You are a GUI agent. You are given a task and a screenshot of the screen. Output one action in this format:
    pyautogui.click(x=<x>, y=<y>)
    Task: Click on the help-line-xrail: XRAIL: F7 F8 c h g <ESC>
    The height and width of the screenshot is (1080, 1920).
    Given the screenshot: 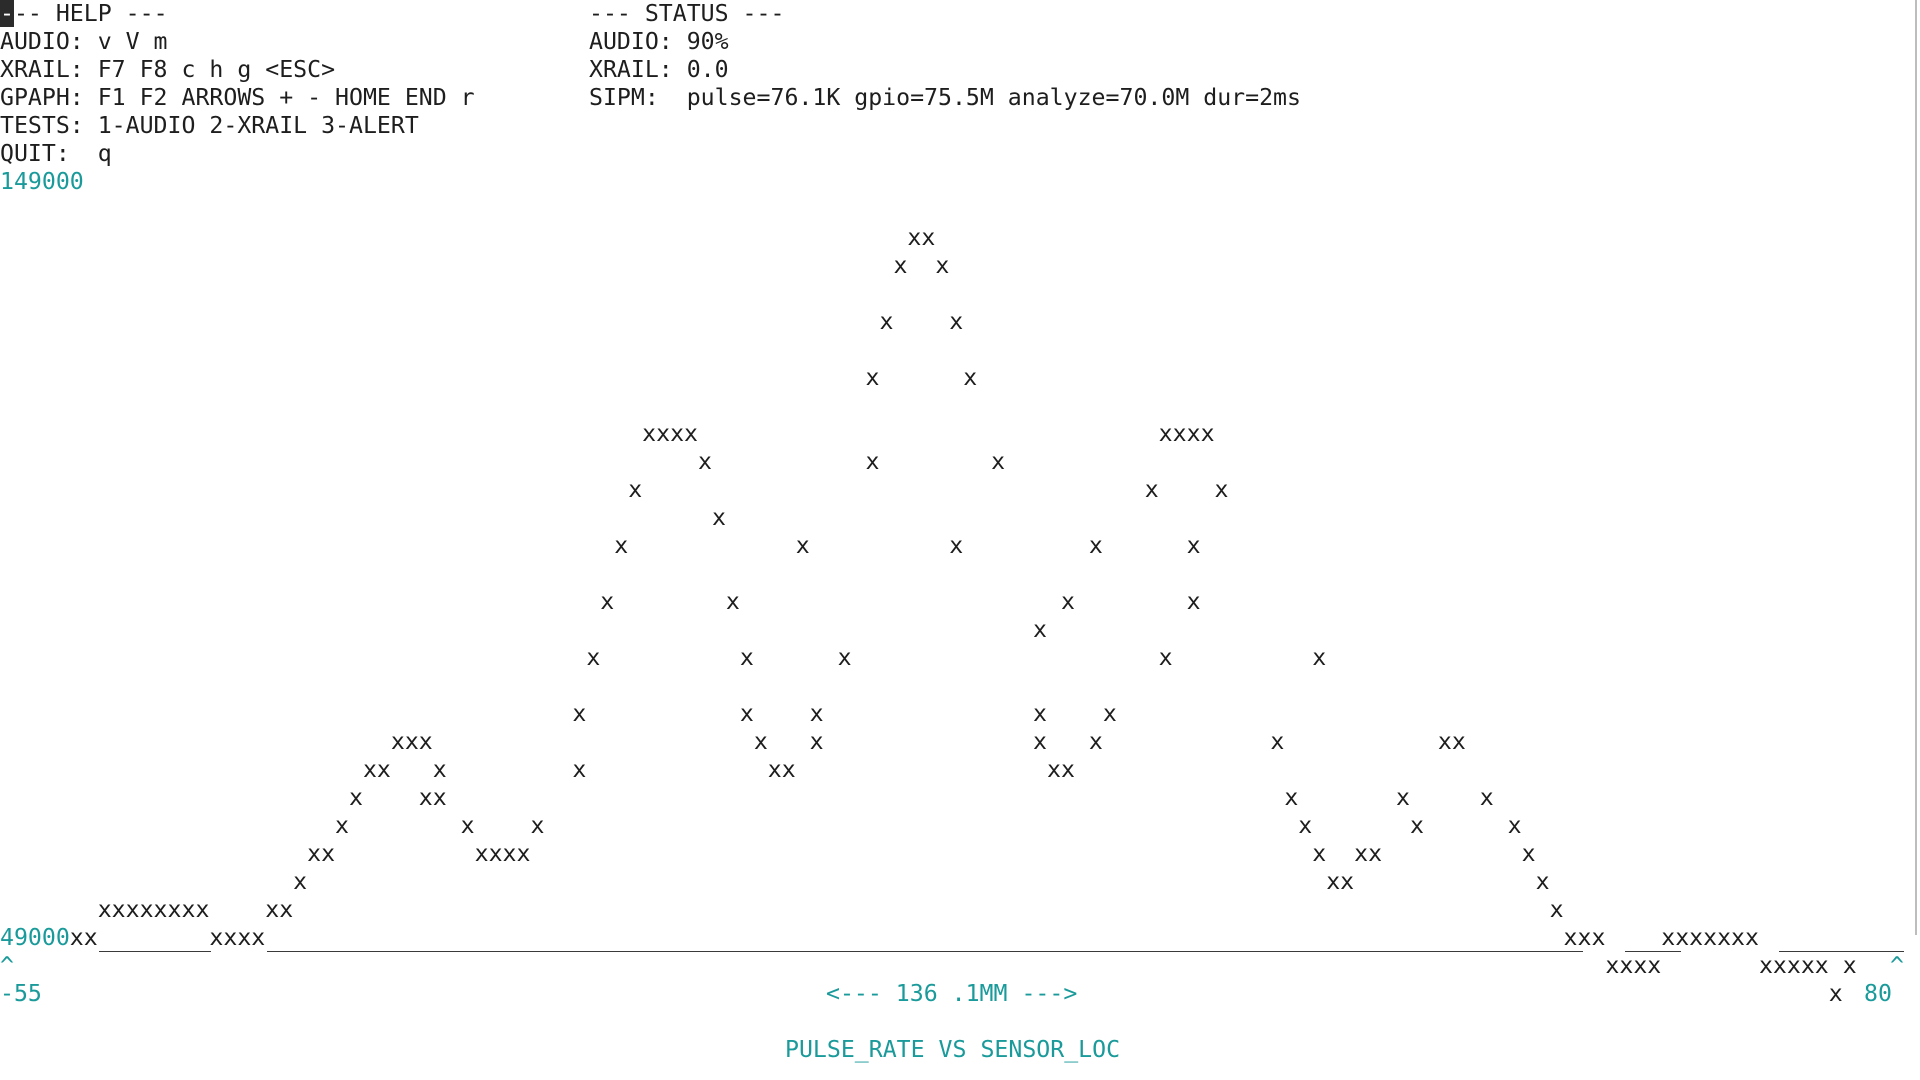 What is the action you would take?
    pyautogui.click(x=168, y=69)
    